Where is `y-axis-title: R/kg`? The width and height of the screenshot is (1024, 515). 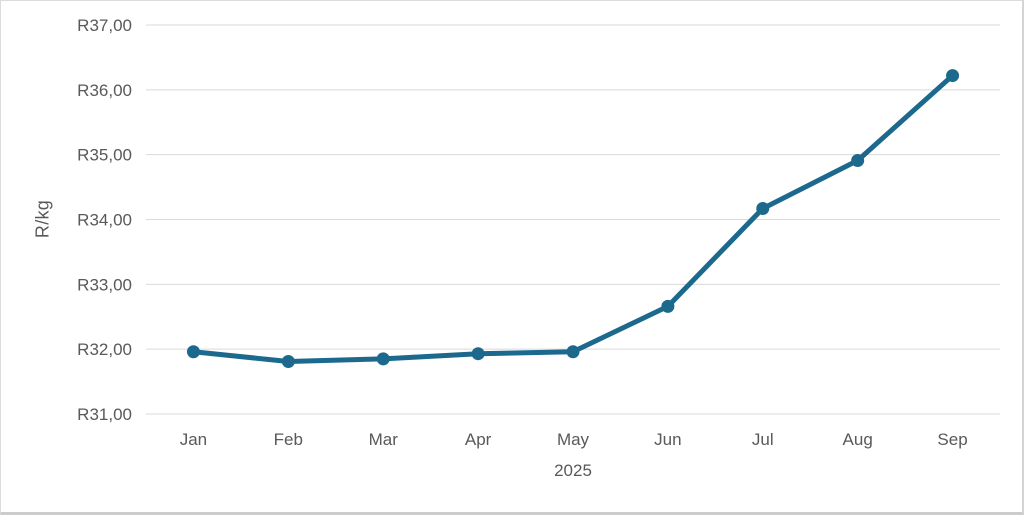 y-axis-title: R/kg is located at coordinates (42, 219).